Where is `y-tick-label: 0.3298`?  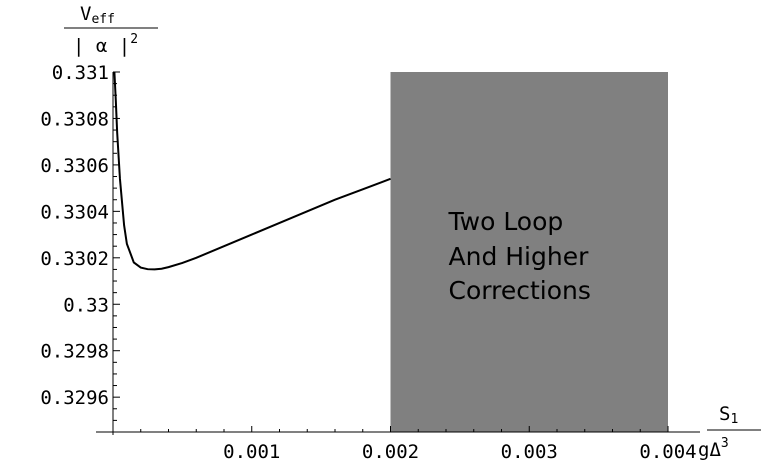 y-tick-label: 0.3298 is located at coordinates (74, 352).